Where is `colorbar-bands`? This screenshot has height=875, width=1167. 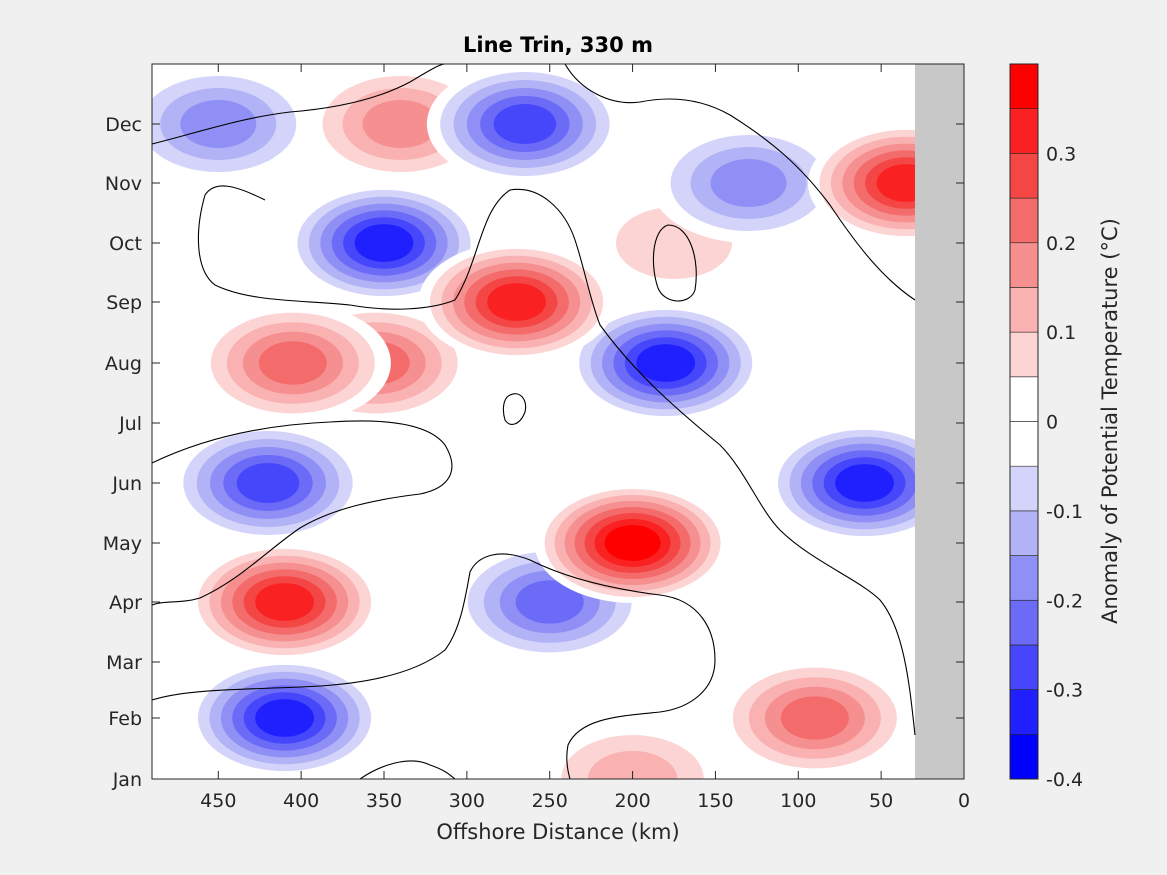
colorbar-bands is located at coordinates (1024, 421).